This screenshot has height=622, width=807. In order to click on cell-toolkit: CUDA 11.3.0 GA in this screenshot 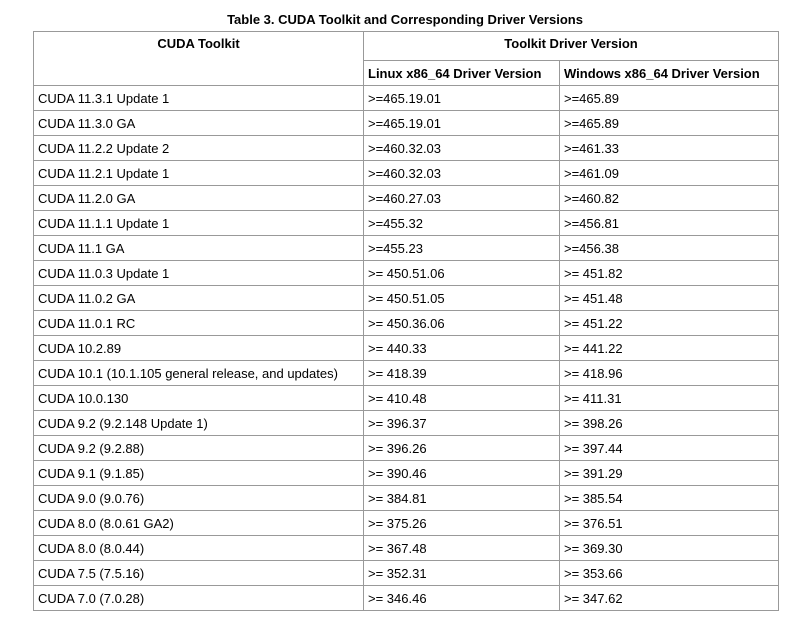, I will do `click(198, 123)`.